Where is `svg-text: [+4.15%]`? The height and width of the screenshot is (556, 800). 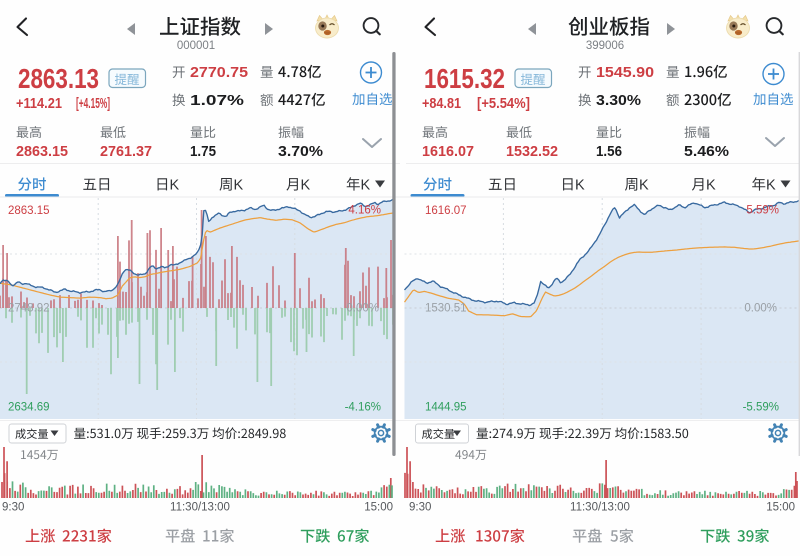
svg-text: [+4.15%] is located at coordinates (93, 103).